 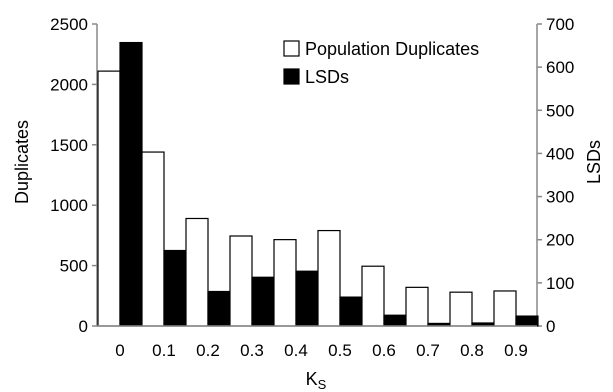 I want to click on x-tick-label: 0.6, so click(x=384, y=350).